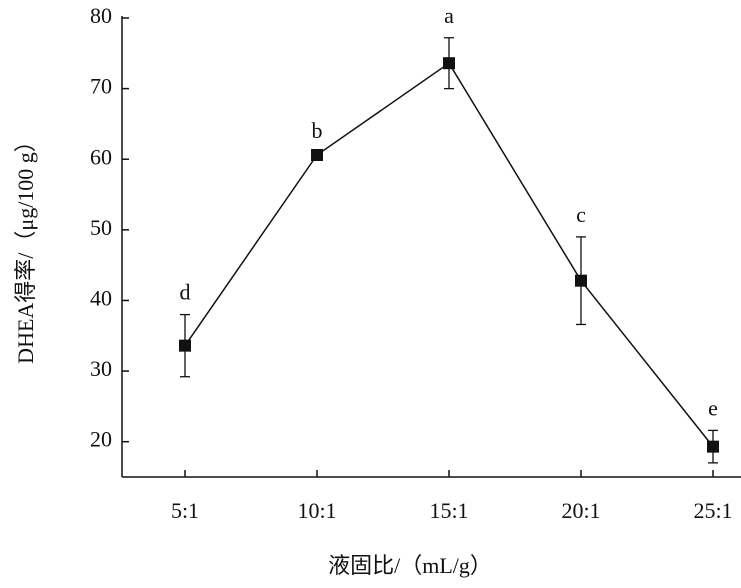  I want to click on x-tick-label: 20:1, so click(580, 510).